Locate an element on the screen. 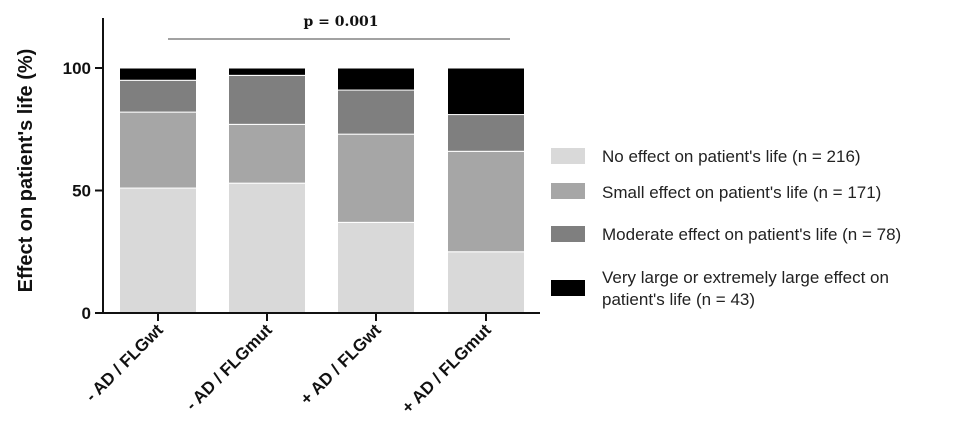  x-category-label: + AD / FLGmut is located at coordinates (446, 368).